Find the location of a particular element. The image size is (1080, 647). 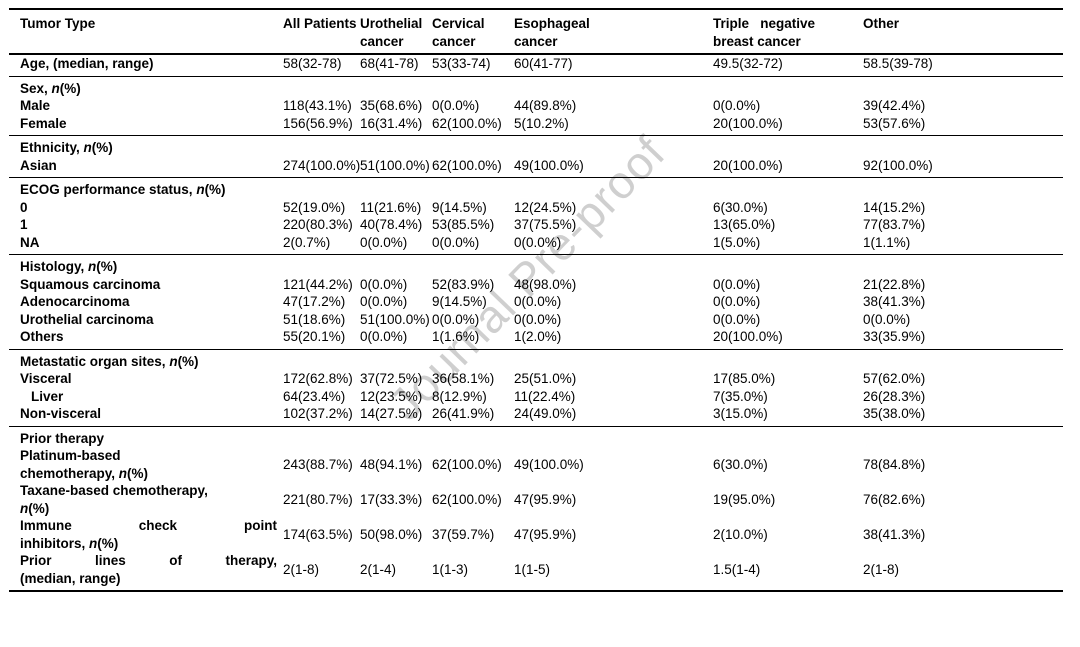

column-header-tumor-type: Tumor Type is located at coordinates (146, 32).